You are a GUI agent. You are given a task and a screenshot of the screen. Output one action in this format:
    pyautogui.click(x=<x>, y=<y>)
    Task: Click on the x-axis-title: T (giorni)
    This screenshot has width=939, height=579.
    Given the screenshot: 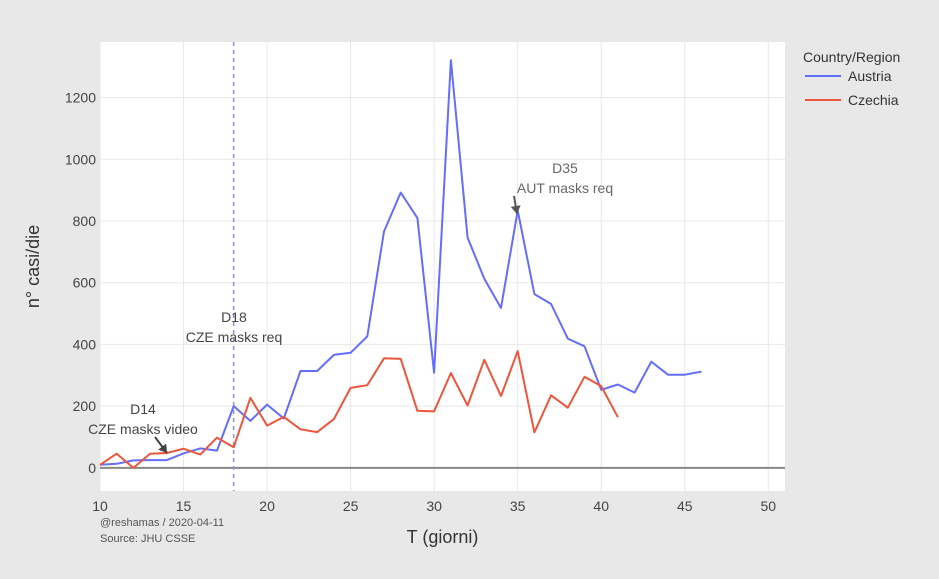 What is the action you would take?
    pyautogui.click(x=443, y=537)
    